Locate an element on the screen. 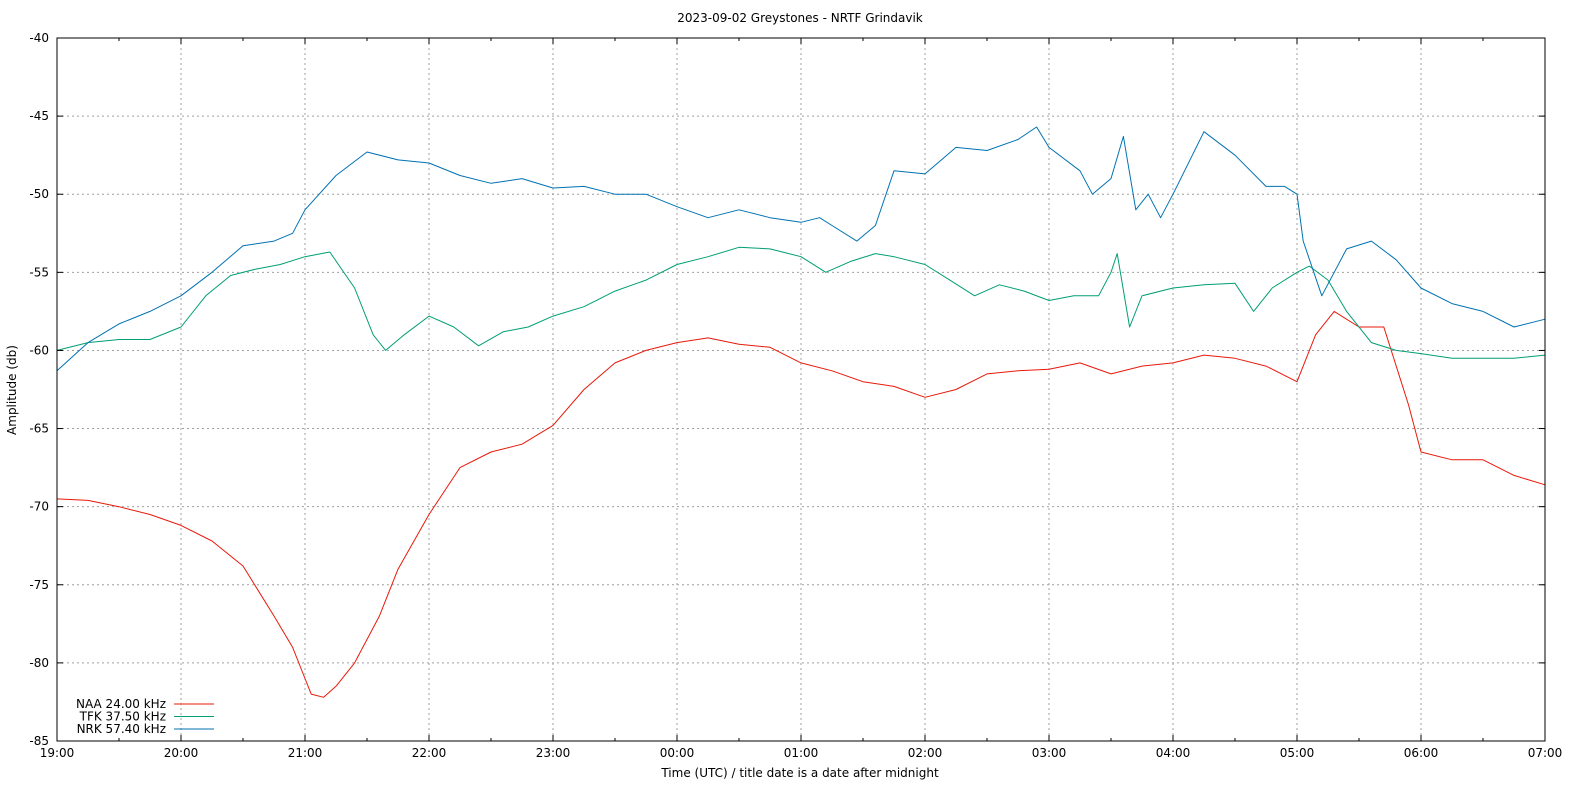  y-tick-label: -65 is located at coordinates (39, 429).